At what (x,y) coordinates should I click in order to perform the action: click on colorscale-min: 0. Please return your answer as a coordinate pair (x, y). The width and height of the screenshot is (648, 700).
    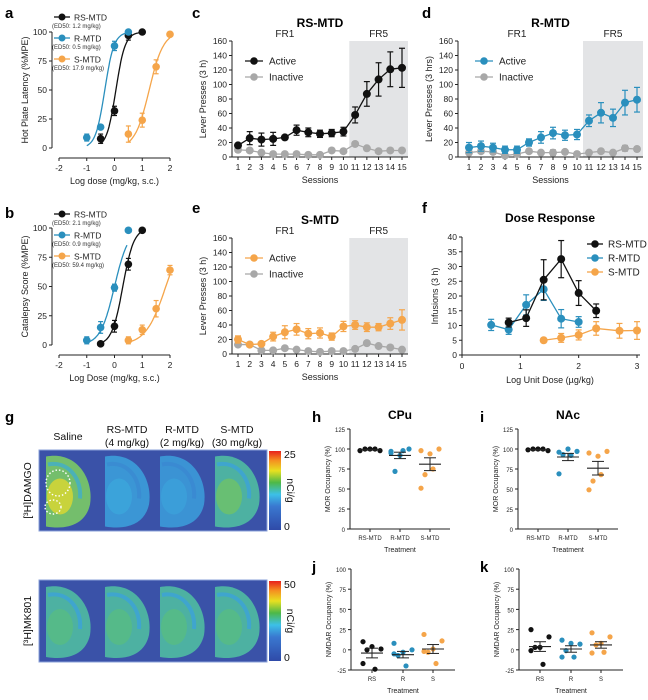
    Looking at the image, I should click on (287, 658).